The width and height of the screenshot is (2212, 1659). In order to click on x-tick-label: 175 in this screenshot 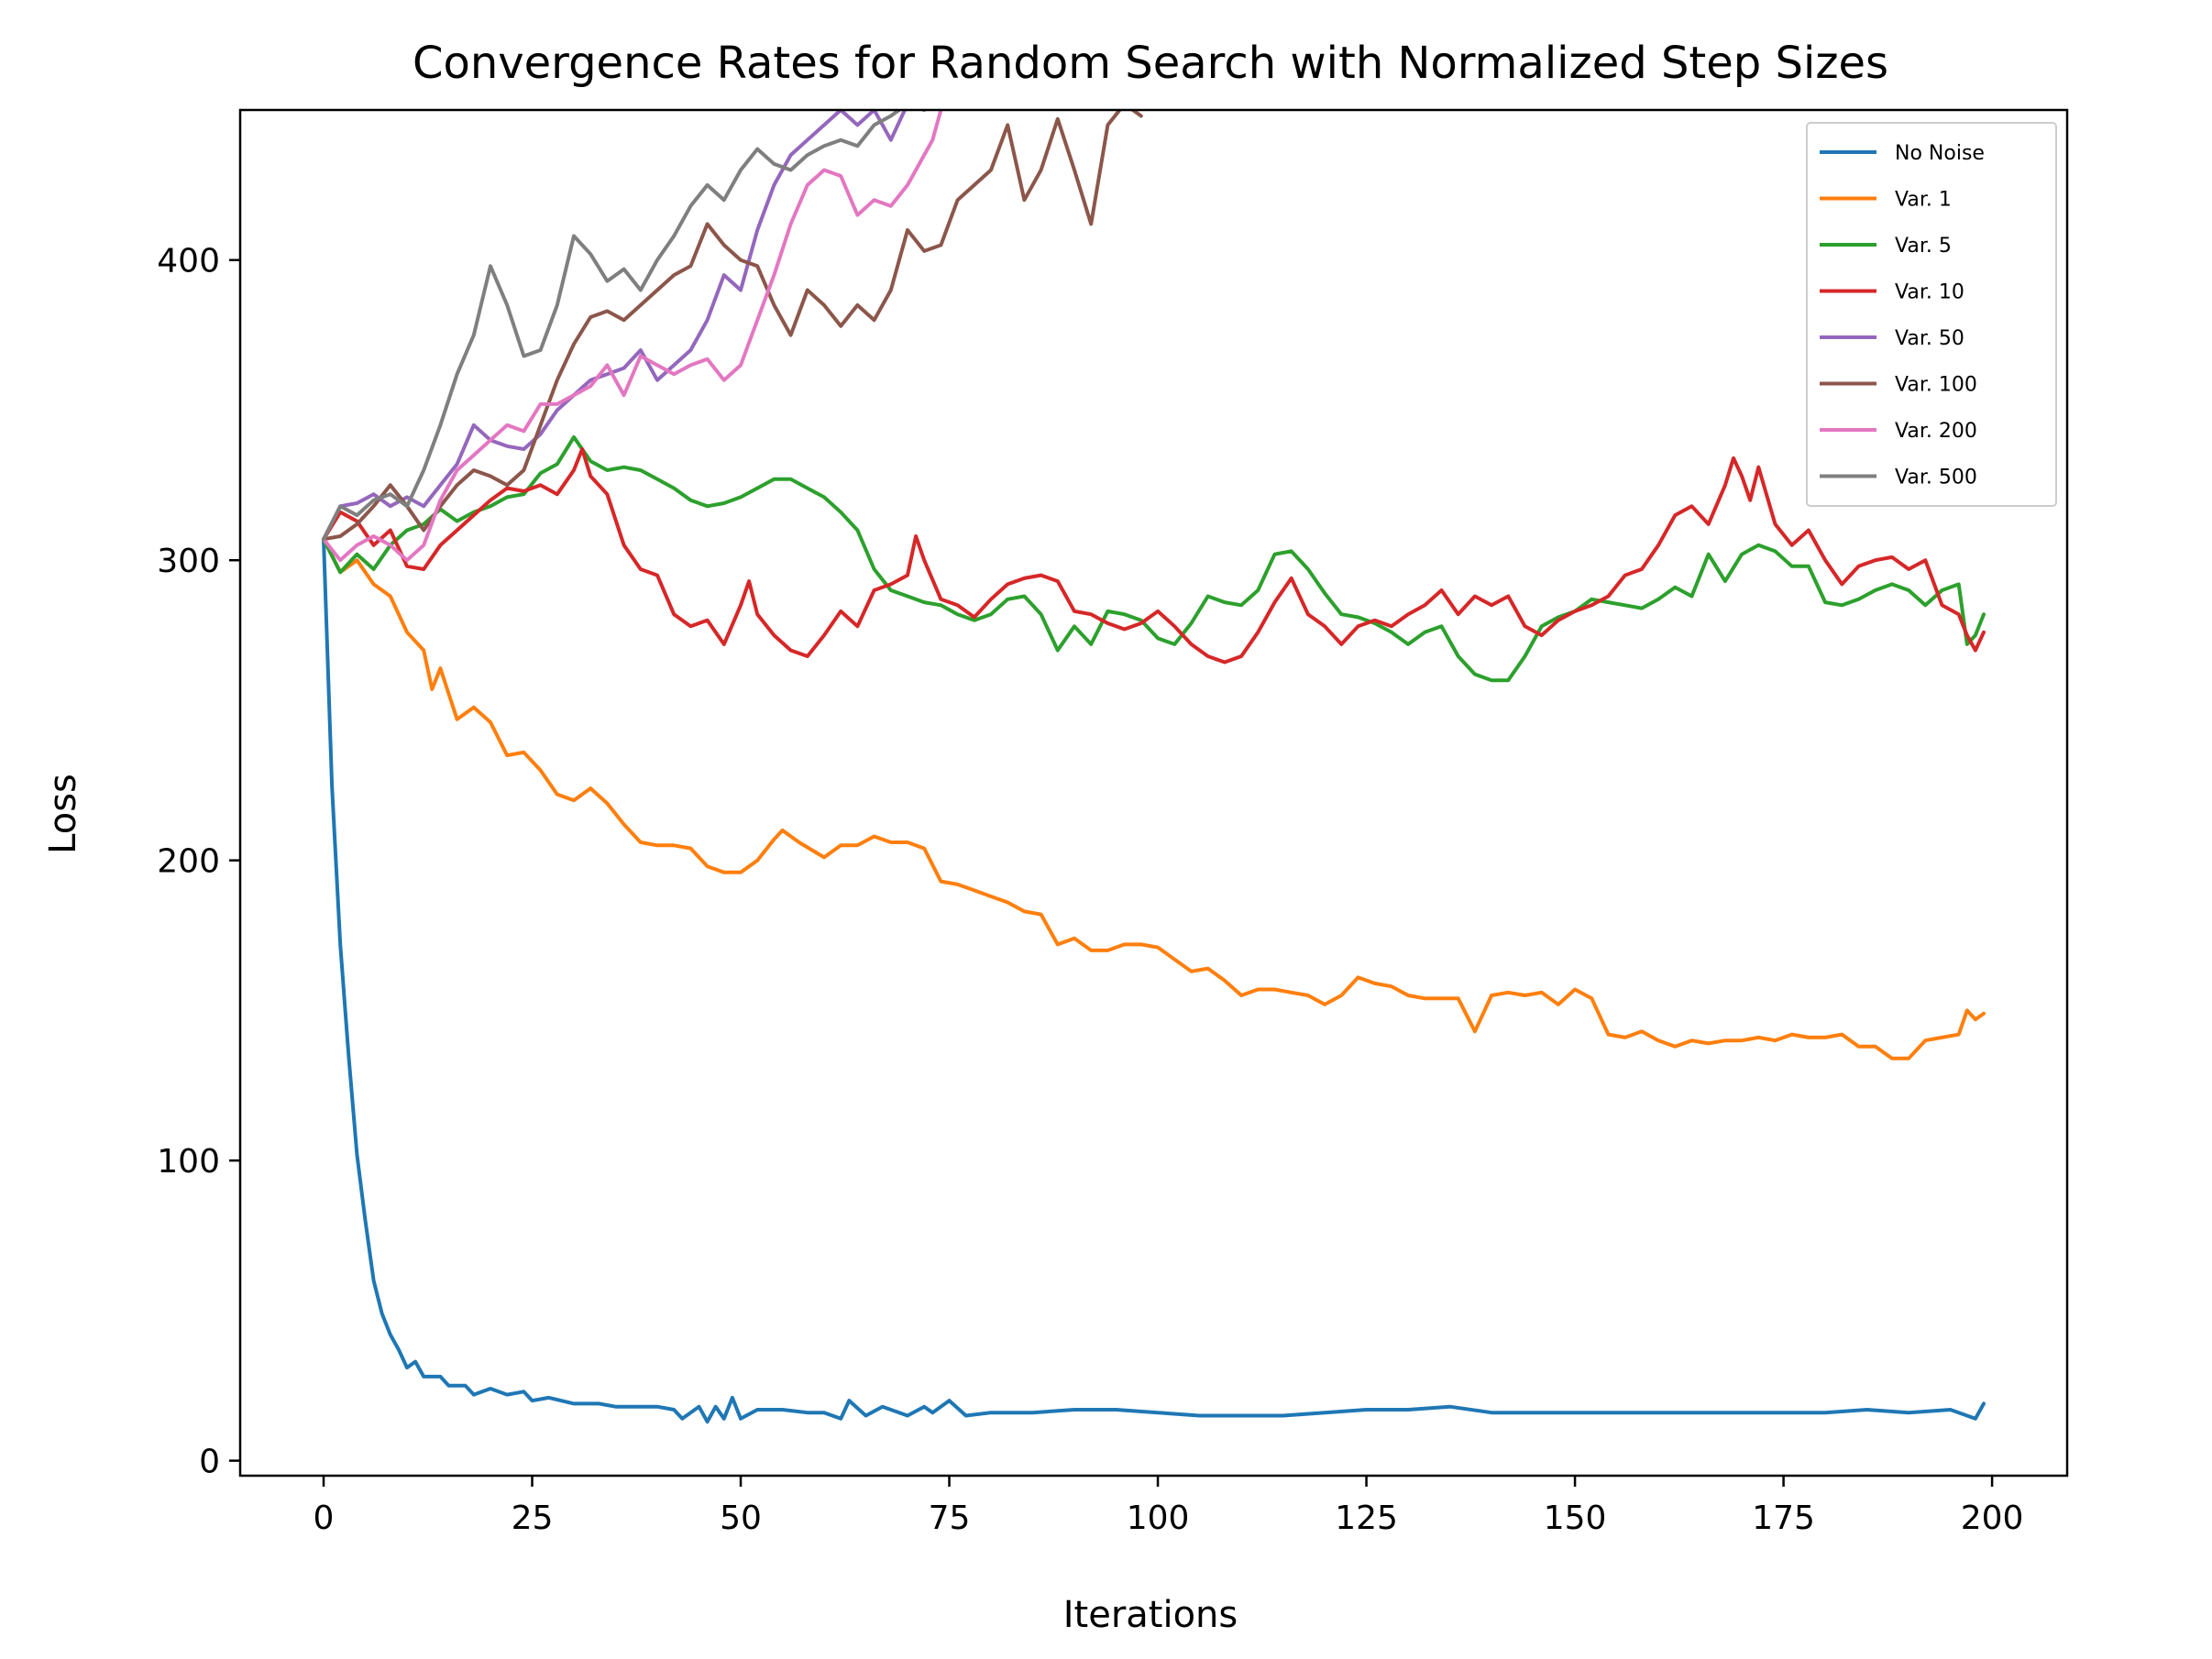, I will do `click(1783, 1518)`.